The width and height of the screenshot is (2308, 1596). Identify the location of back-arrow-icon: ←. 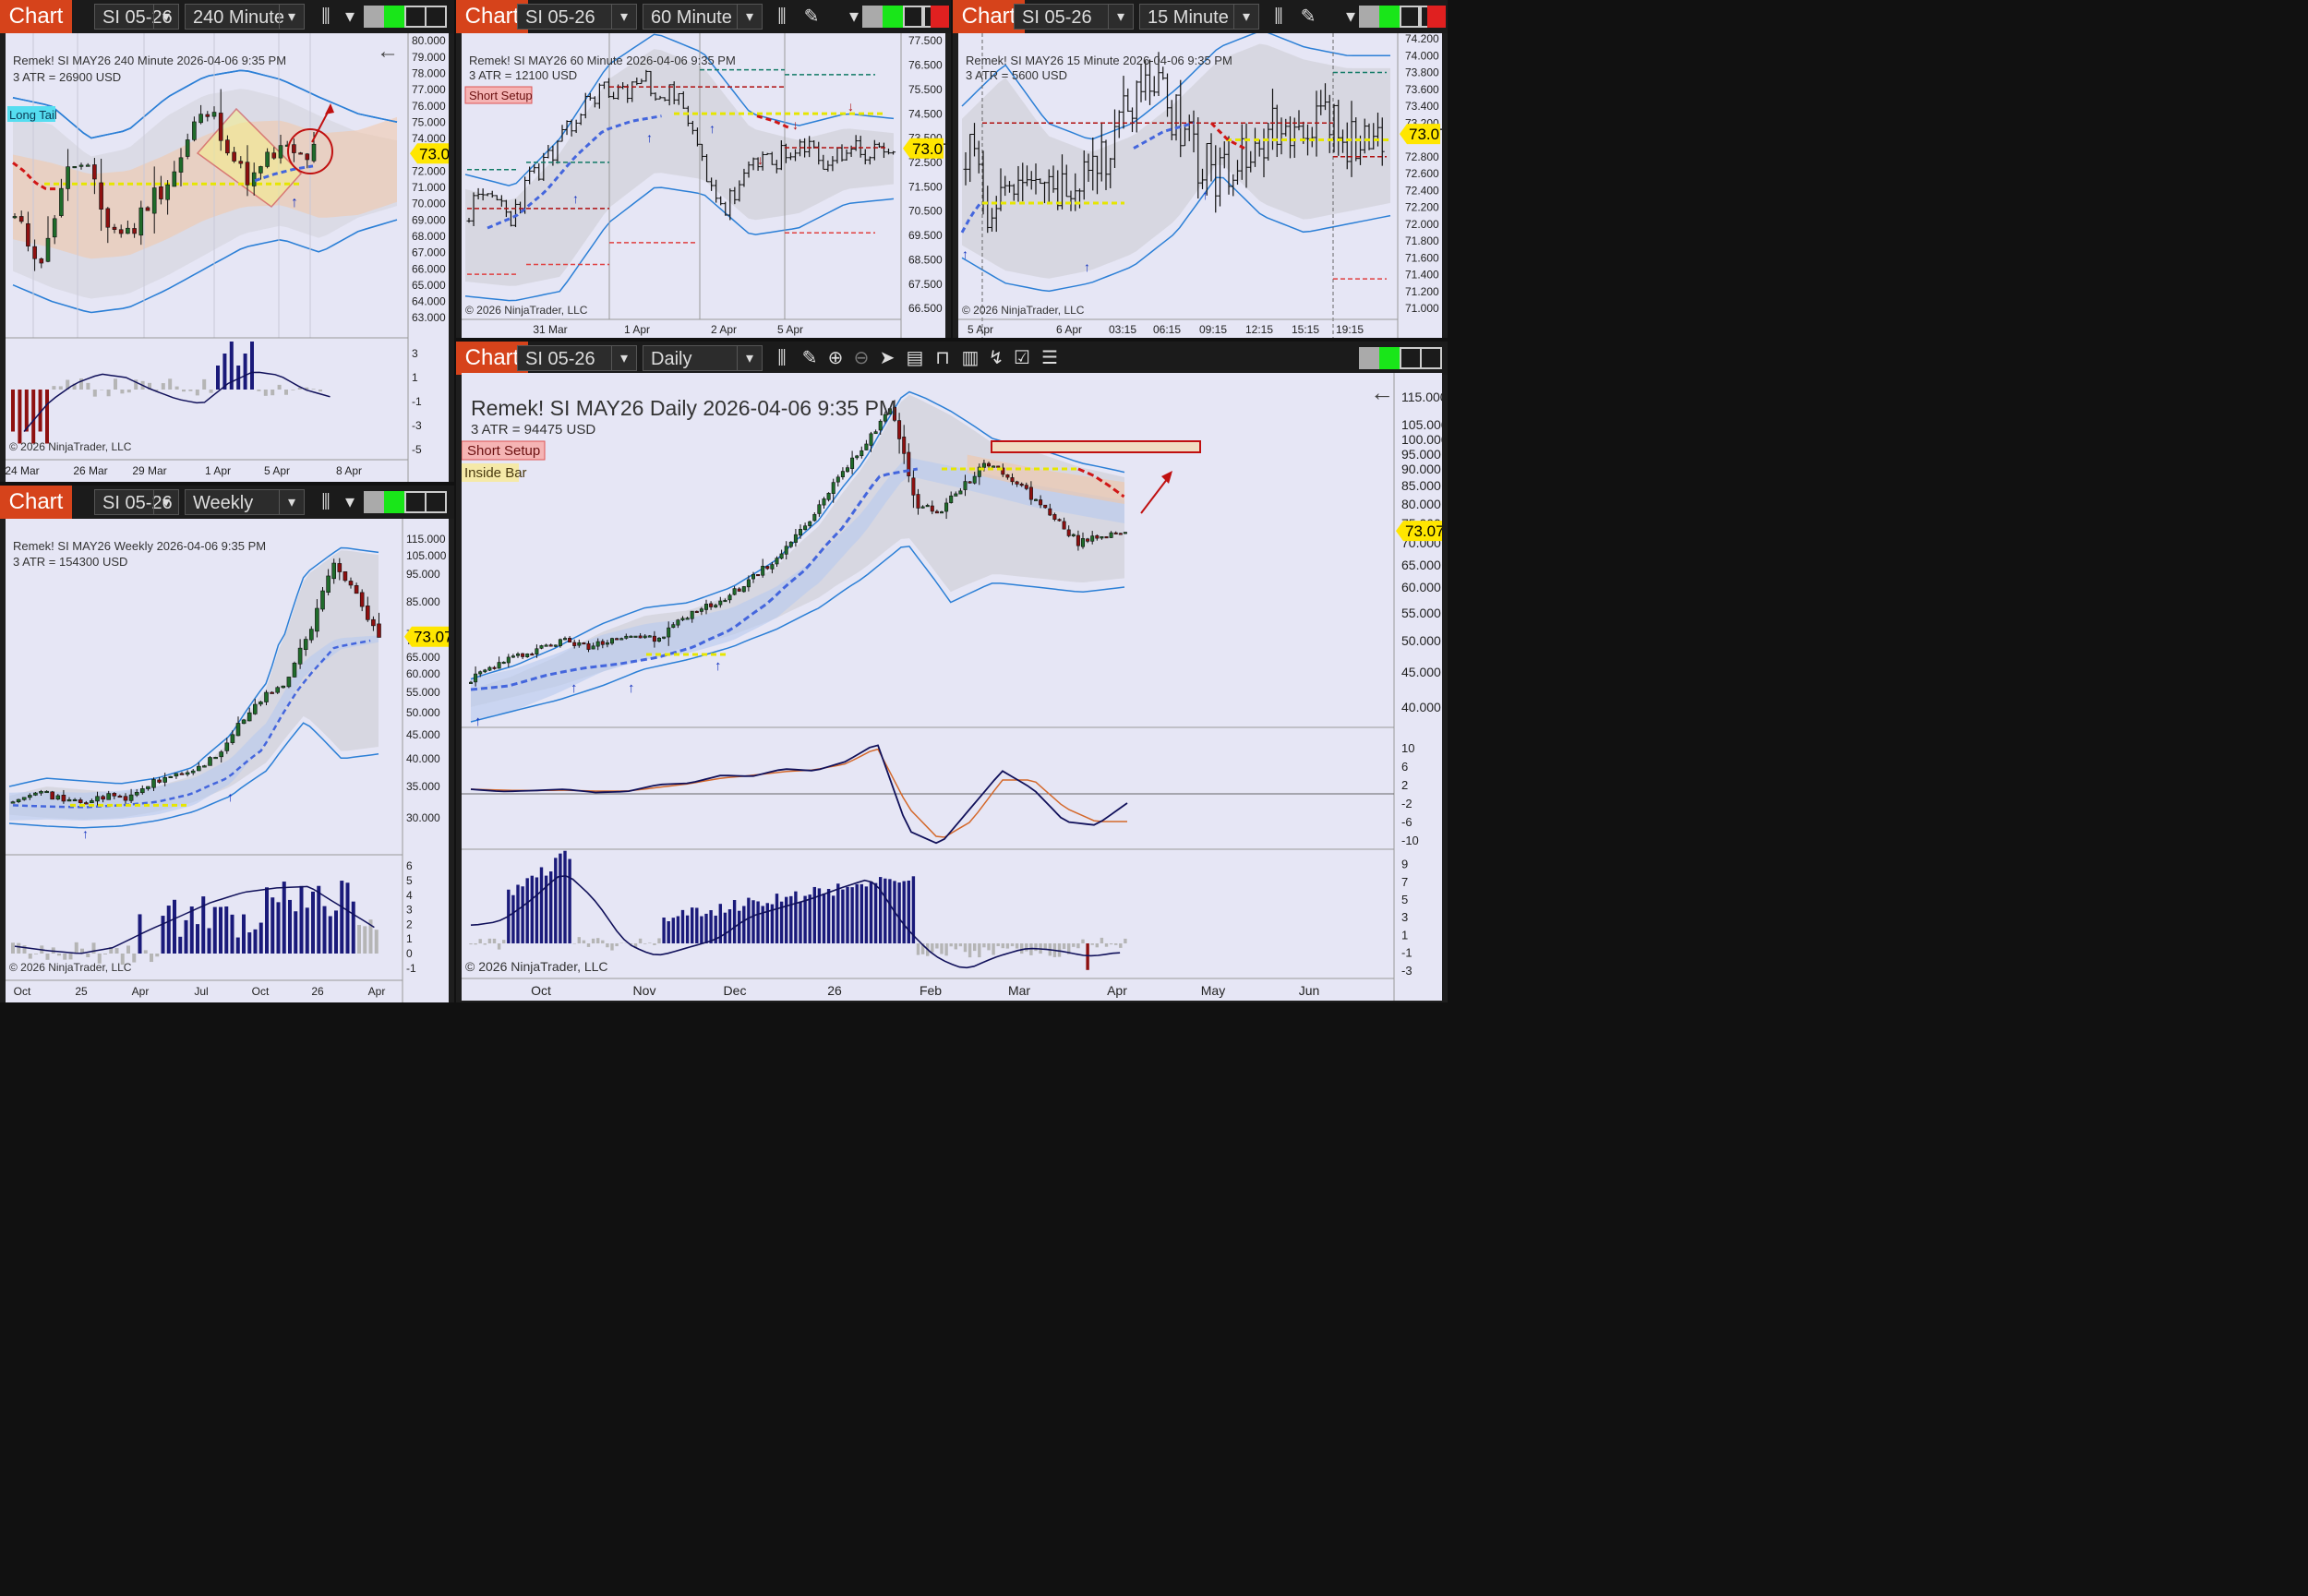
(1382, 392).